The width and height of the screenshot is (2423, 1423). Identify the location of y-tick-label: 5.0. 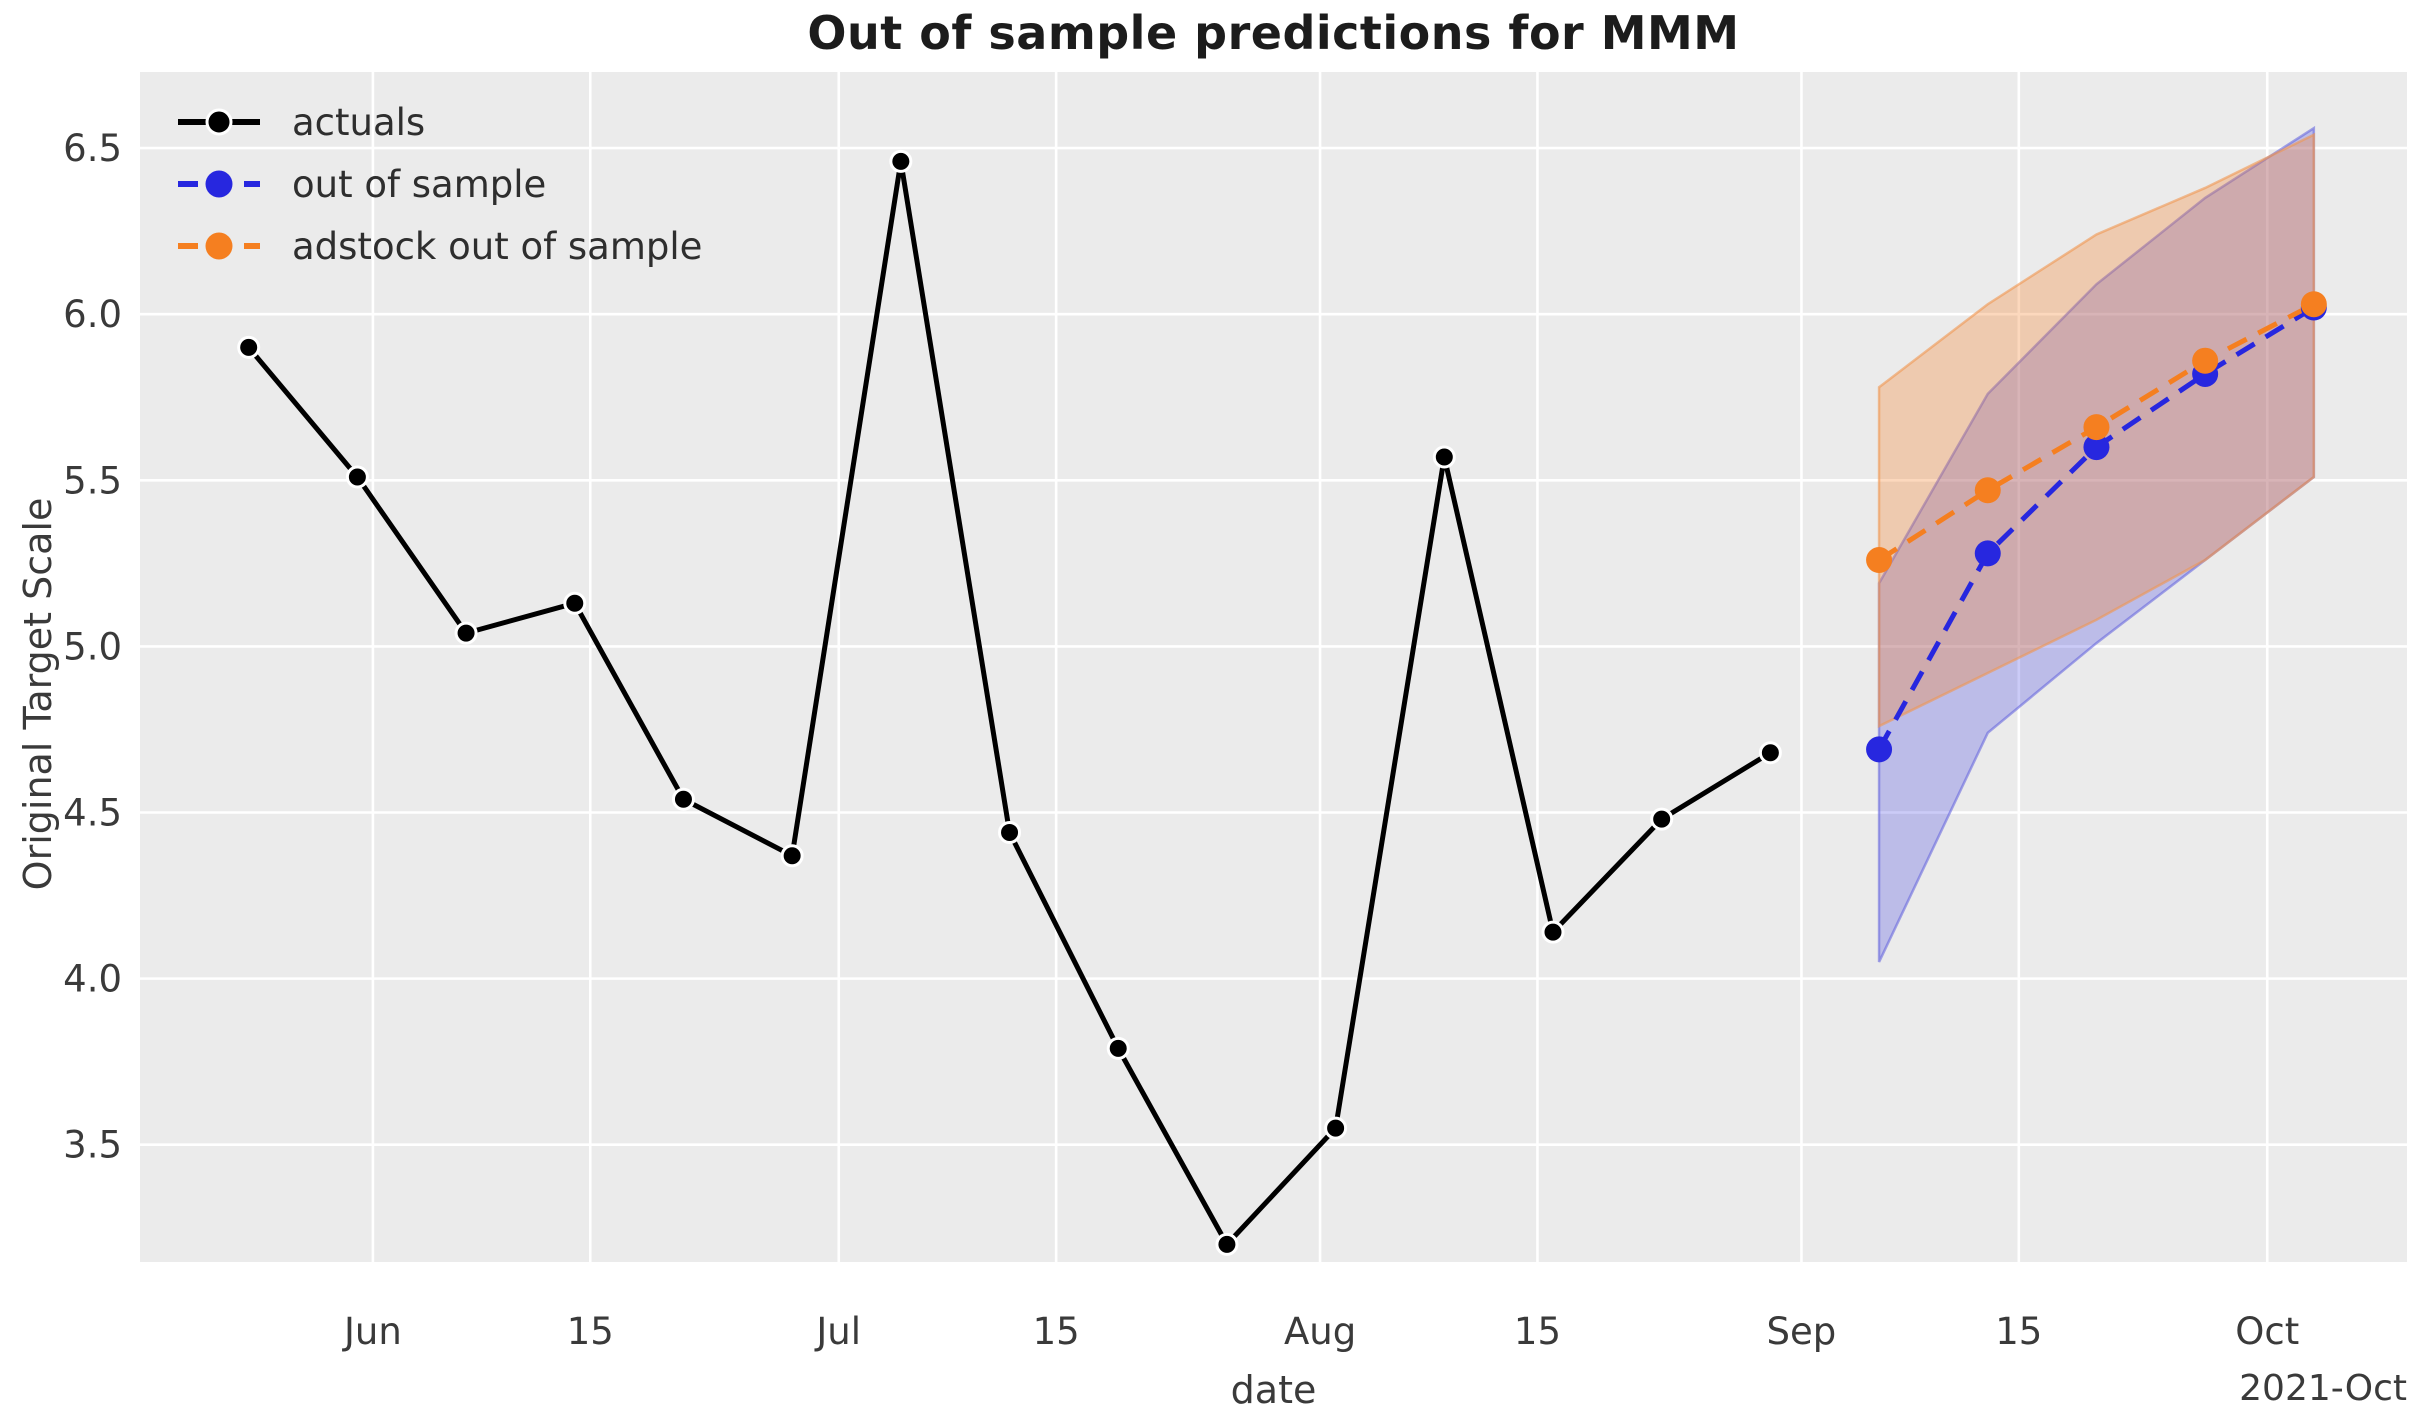
(92, 646).